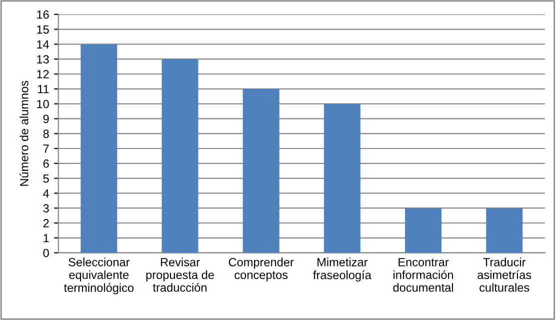 Image resolution: width=556 pixels, height=320 pixels. What do you see at coordinates (46, 238) in the screenshot?
I see `y-tick-label: 1` at bounding box center [46, 238].